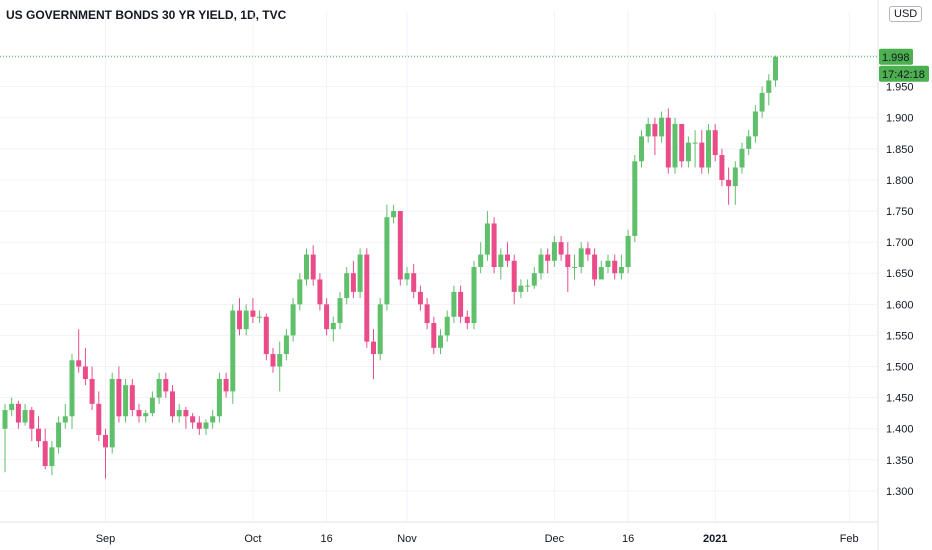 The width and height of the screenshot is (932, 550). Describe the element at coordinates (906, 14) in the screenshot. I see `currency-label: USD` at that location.